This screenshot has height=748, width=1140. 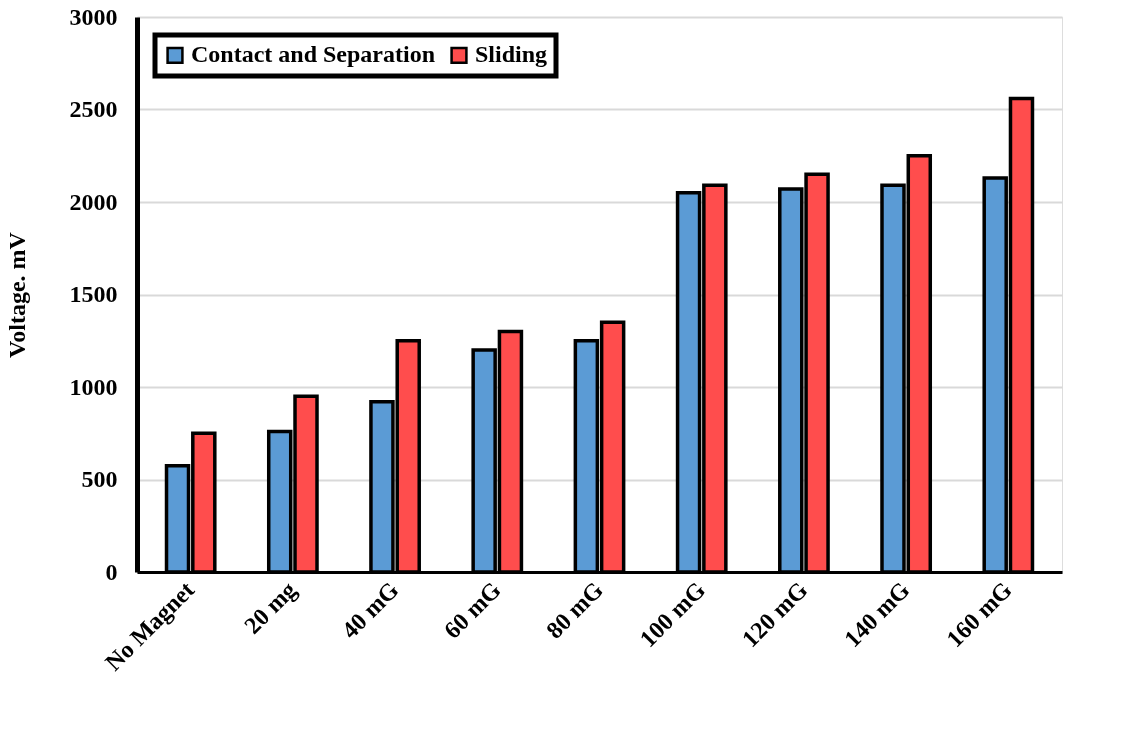 I want to click on y-tick-label: 2000, so click(x=93, y=201).